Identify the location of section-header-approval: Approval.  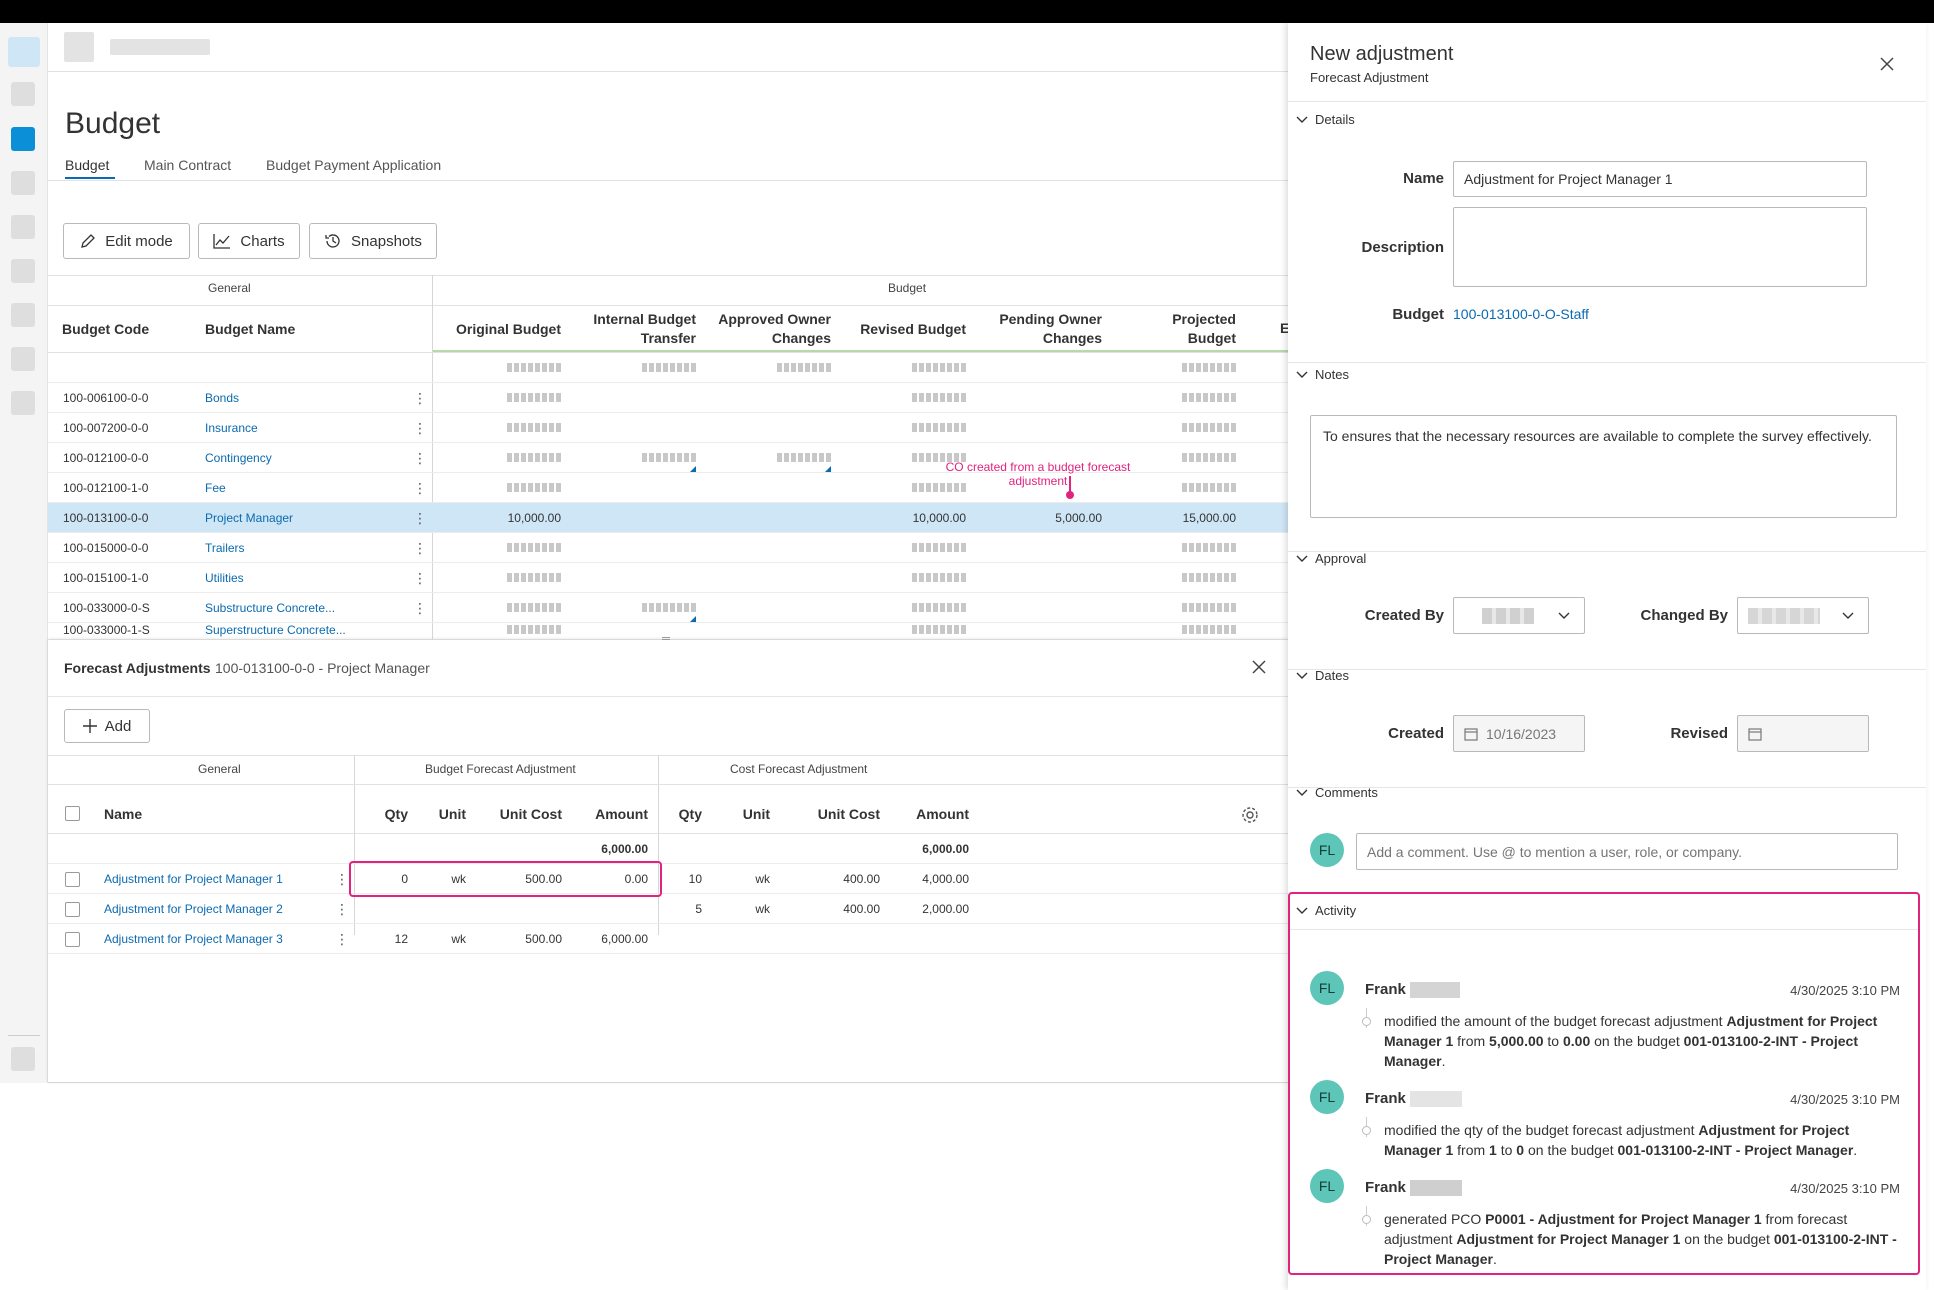
(1331, 558).